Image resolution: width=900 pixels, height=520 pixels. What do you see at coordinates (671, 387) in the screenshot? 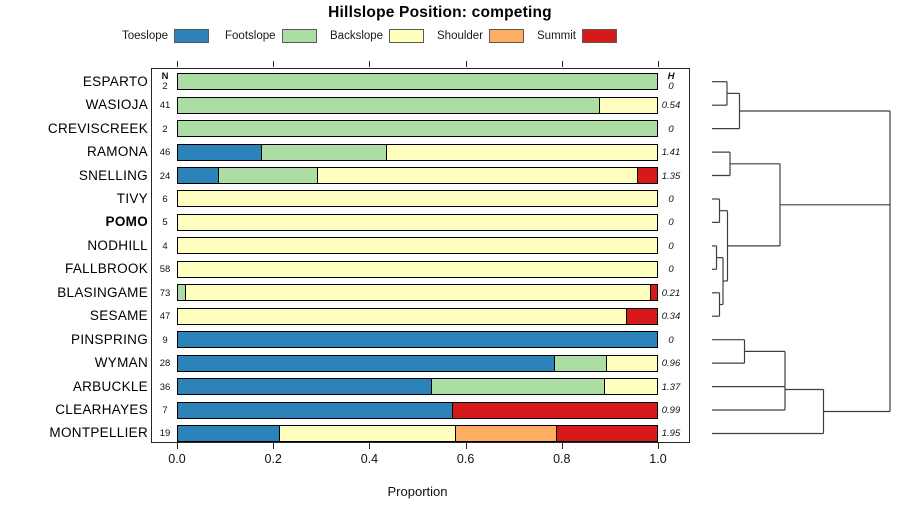
I see `h-value: 1.37` at bounding box center [671, 387].